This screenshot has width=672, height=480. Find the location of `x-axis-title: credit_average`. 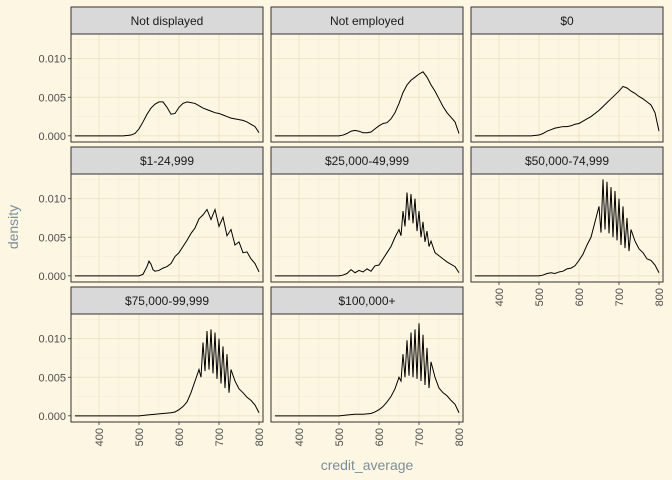

x-axis-title: credit_average is located at coordinates (367, 465).